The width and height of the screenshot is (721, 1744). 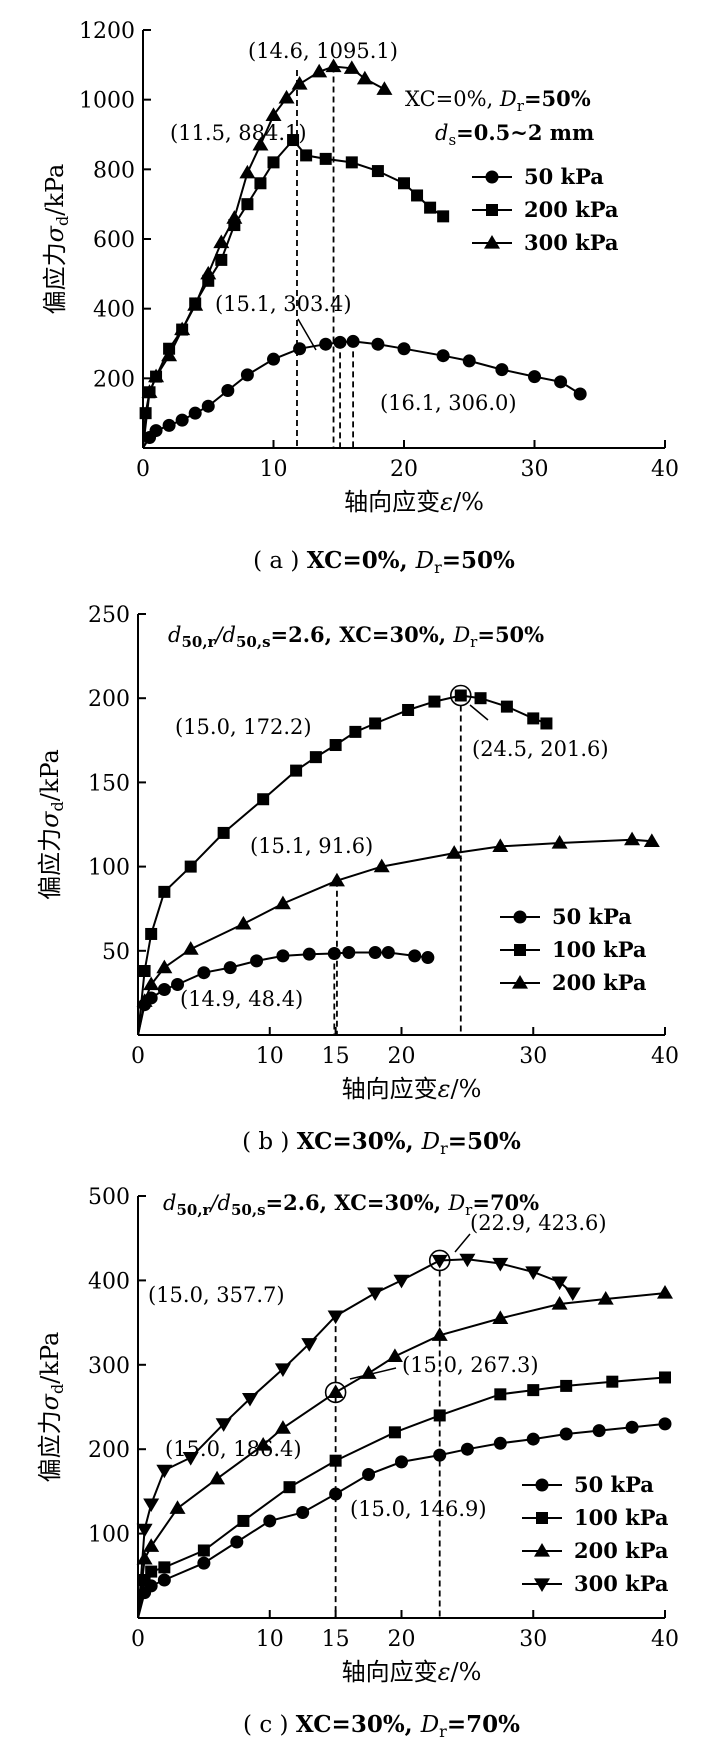 I want to click on info-sub: 50,r, so click(x=193, y=1210).